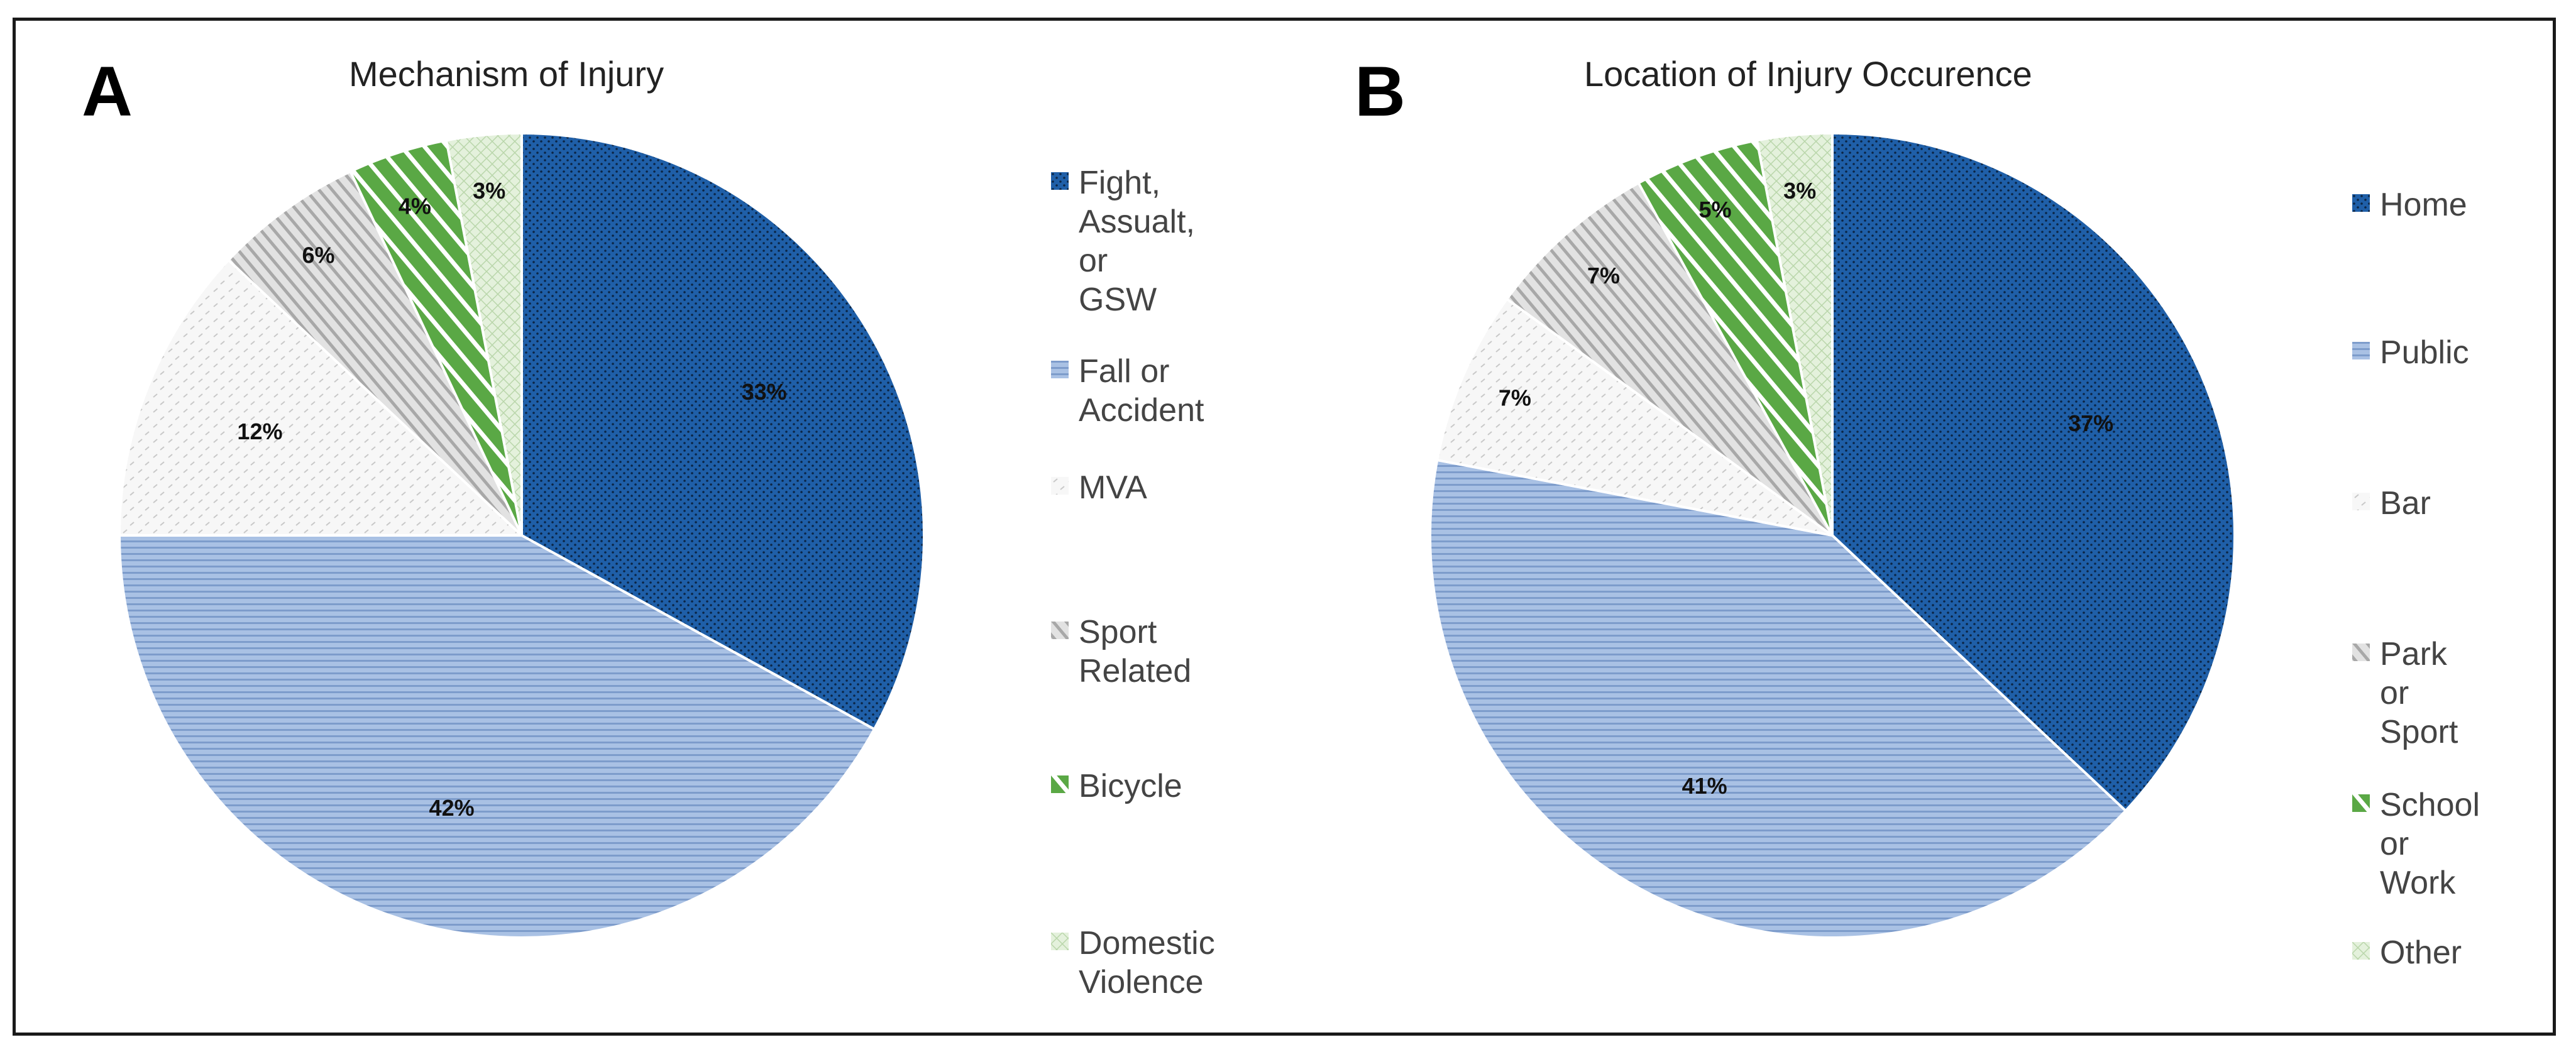 This screenshot has width=2576, height=1052. I want to click on legend-item: Other, so click(2407, 952).